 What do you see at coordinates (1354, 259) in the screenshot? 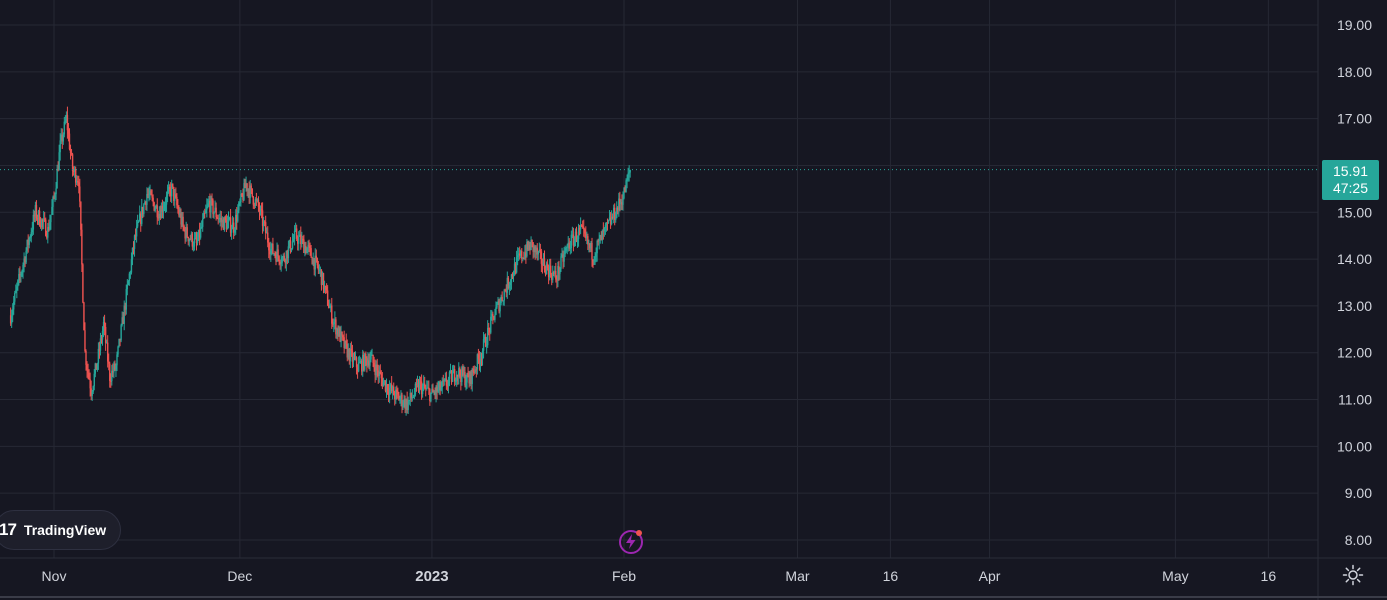
I see `y-tick-label: 14.00` at bounding box center [1354, 259].